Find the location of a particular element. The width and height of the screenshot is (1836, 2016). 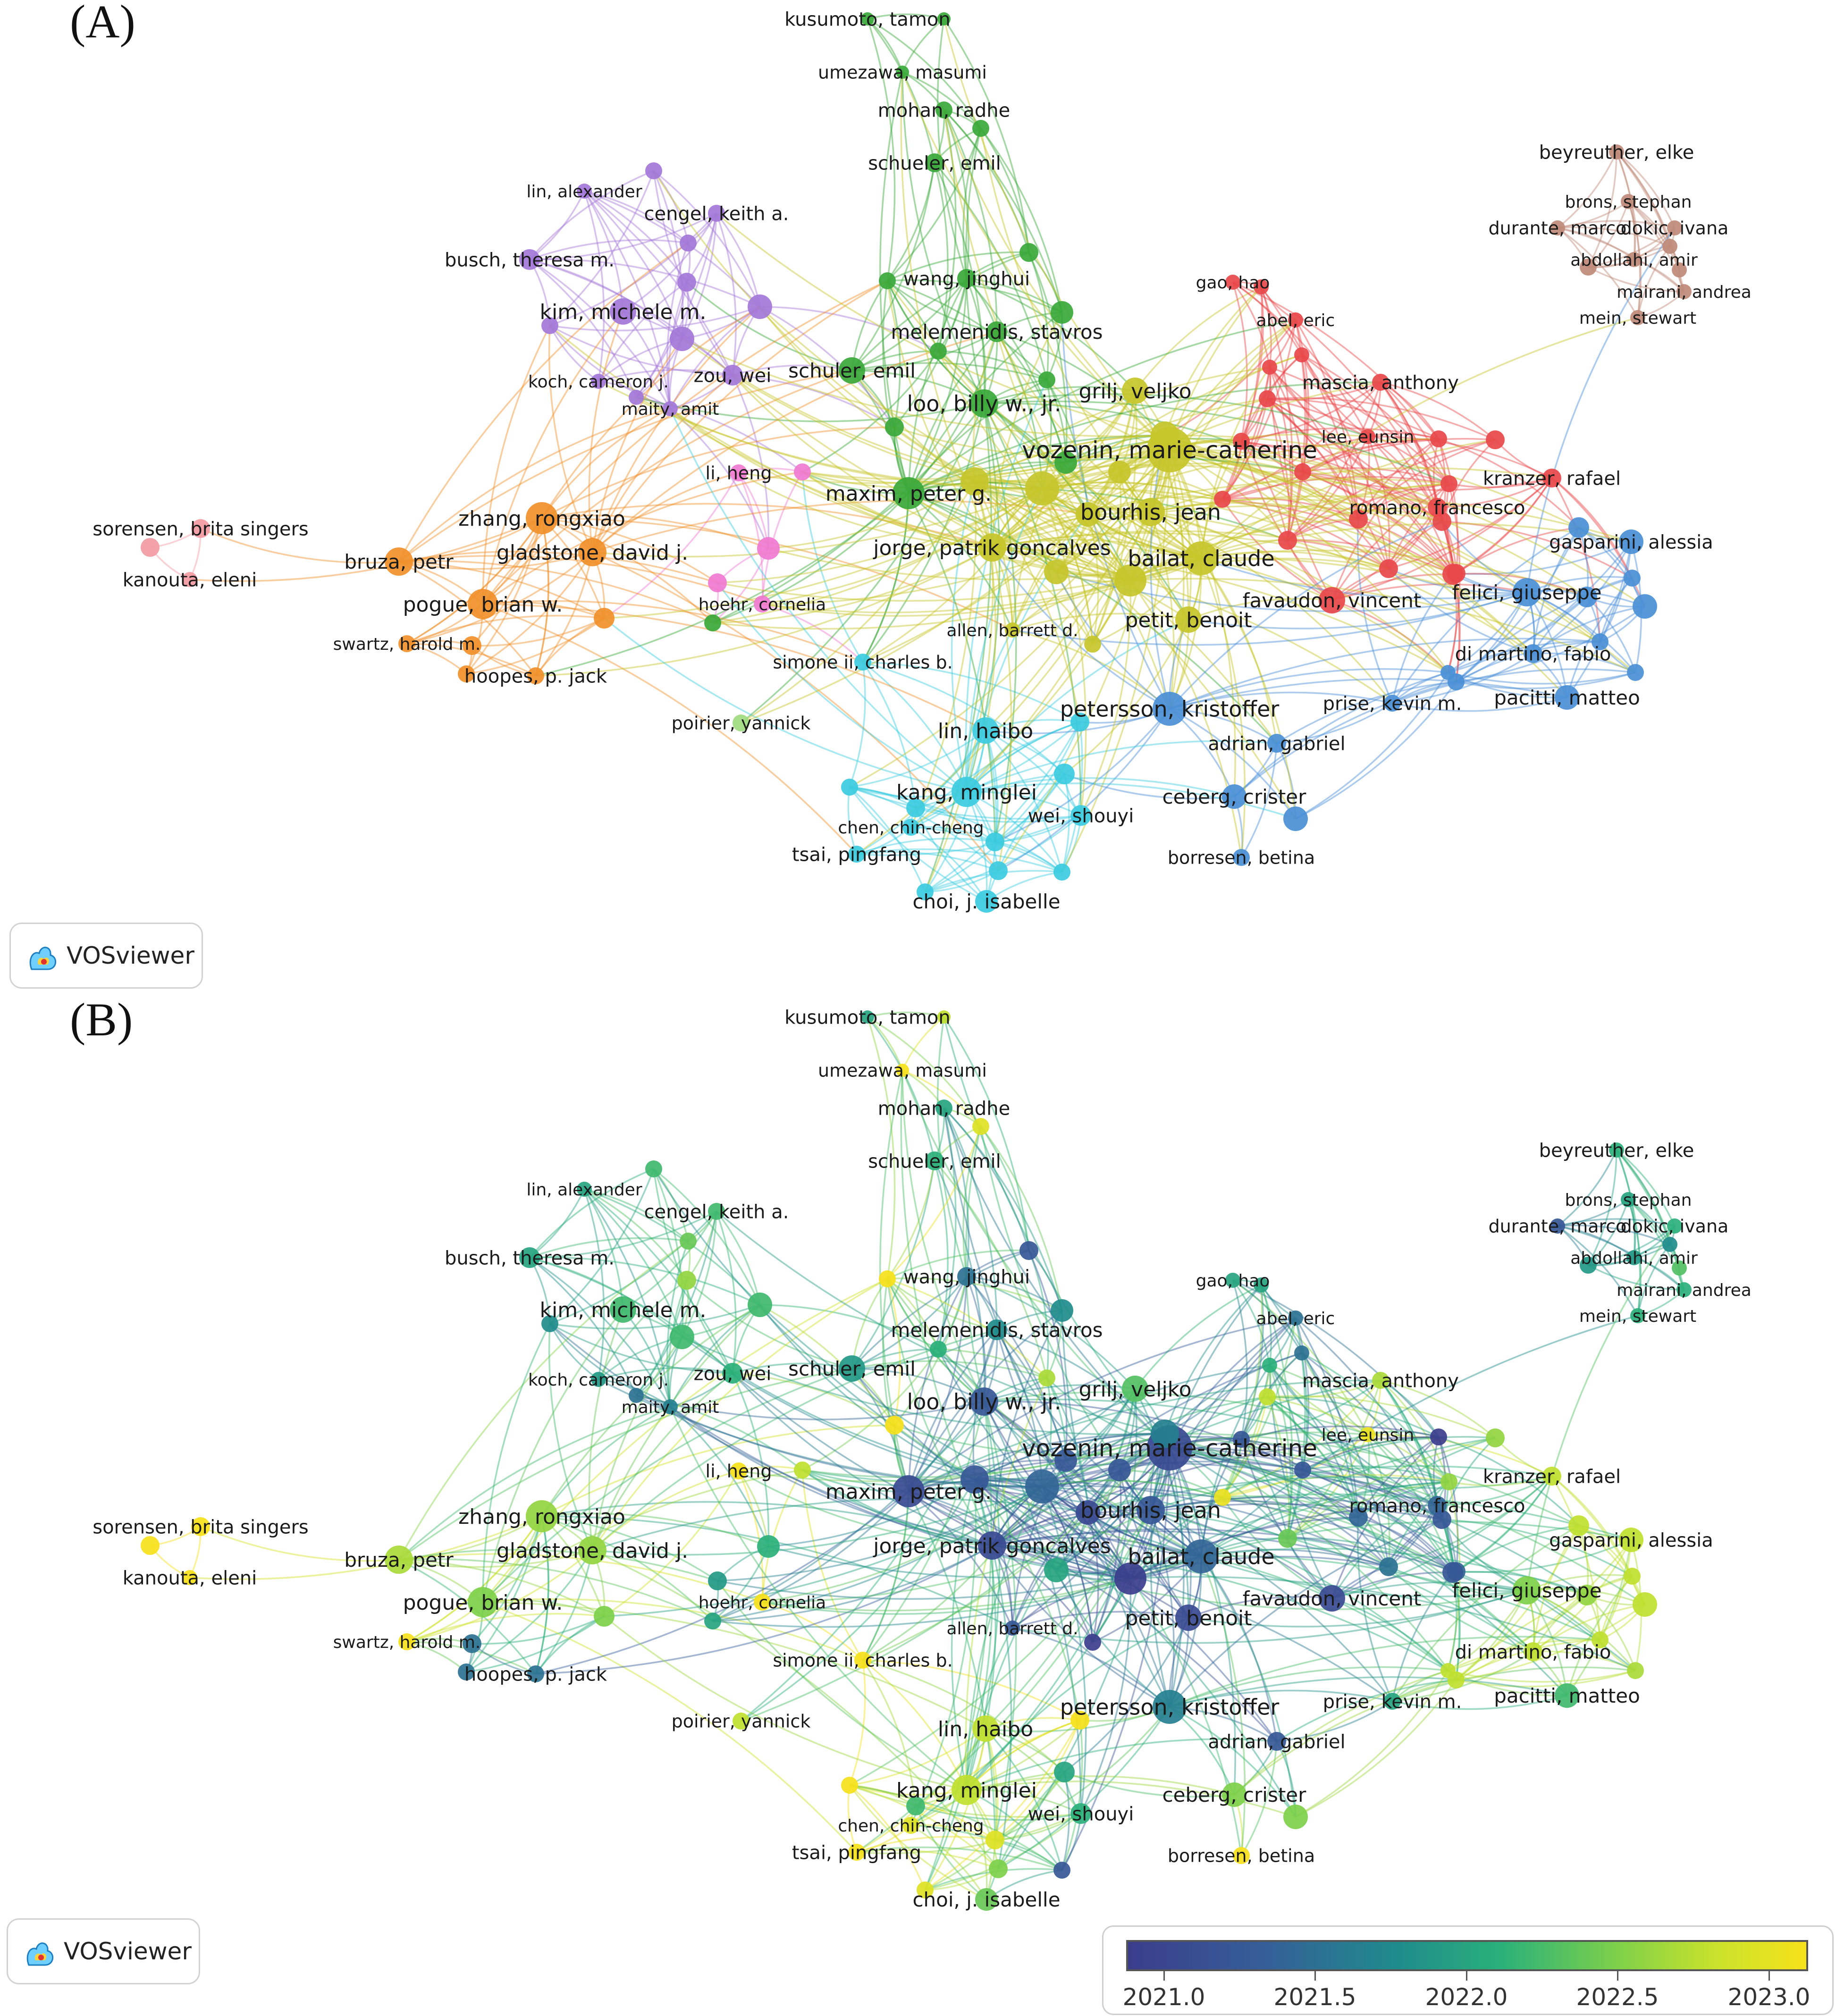

author-label: maity, amit is located at coordinates (670, 1407).